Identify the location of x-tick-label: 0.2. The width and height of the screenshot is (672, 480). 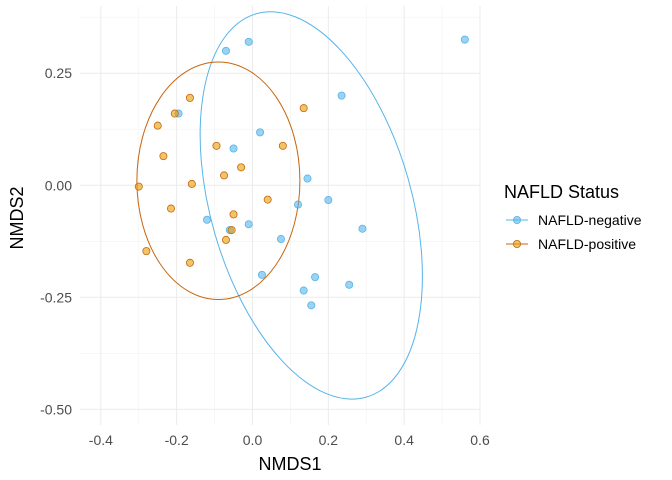
(329, 440).